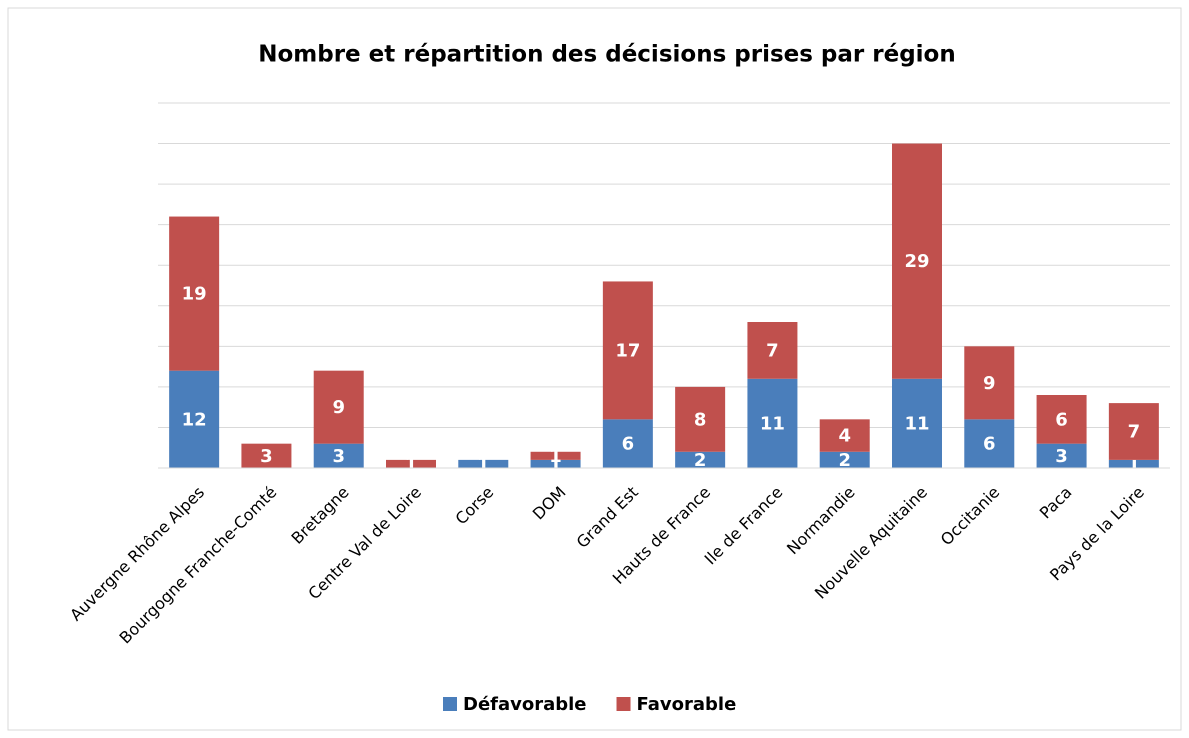 The height and width of the screenshot is (738, 1189). I want to click on value-label: 12, so click(194, 419).